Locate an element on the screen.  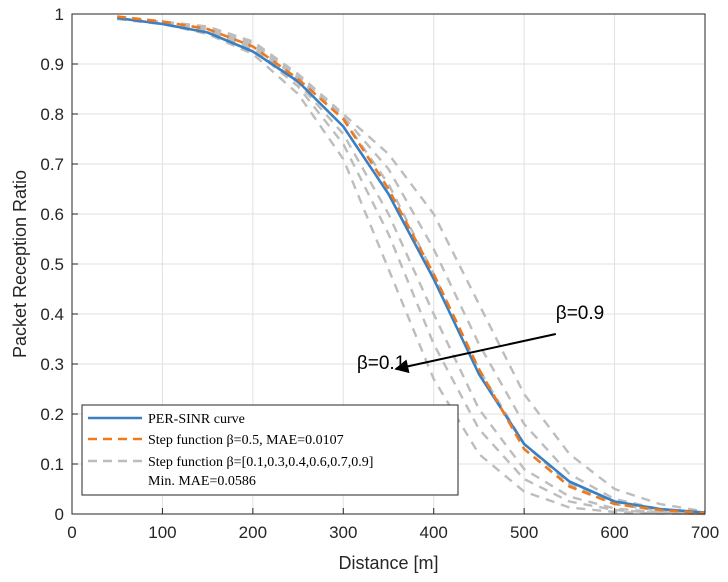
y-tick-label: 0.9 is located at coordinates (52, 64).